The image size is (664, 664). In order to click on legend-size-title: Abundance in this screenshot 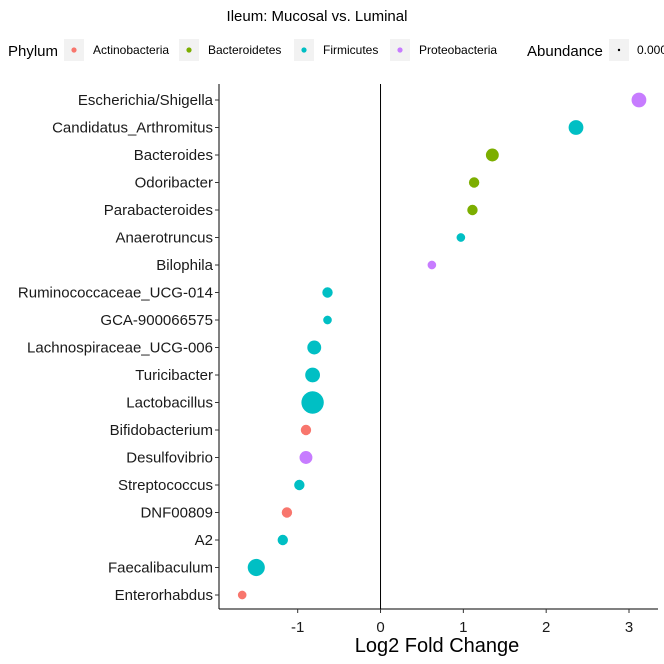, I will do `click(565, 51)`.